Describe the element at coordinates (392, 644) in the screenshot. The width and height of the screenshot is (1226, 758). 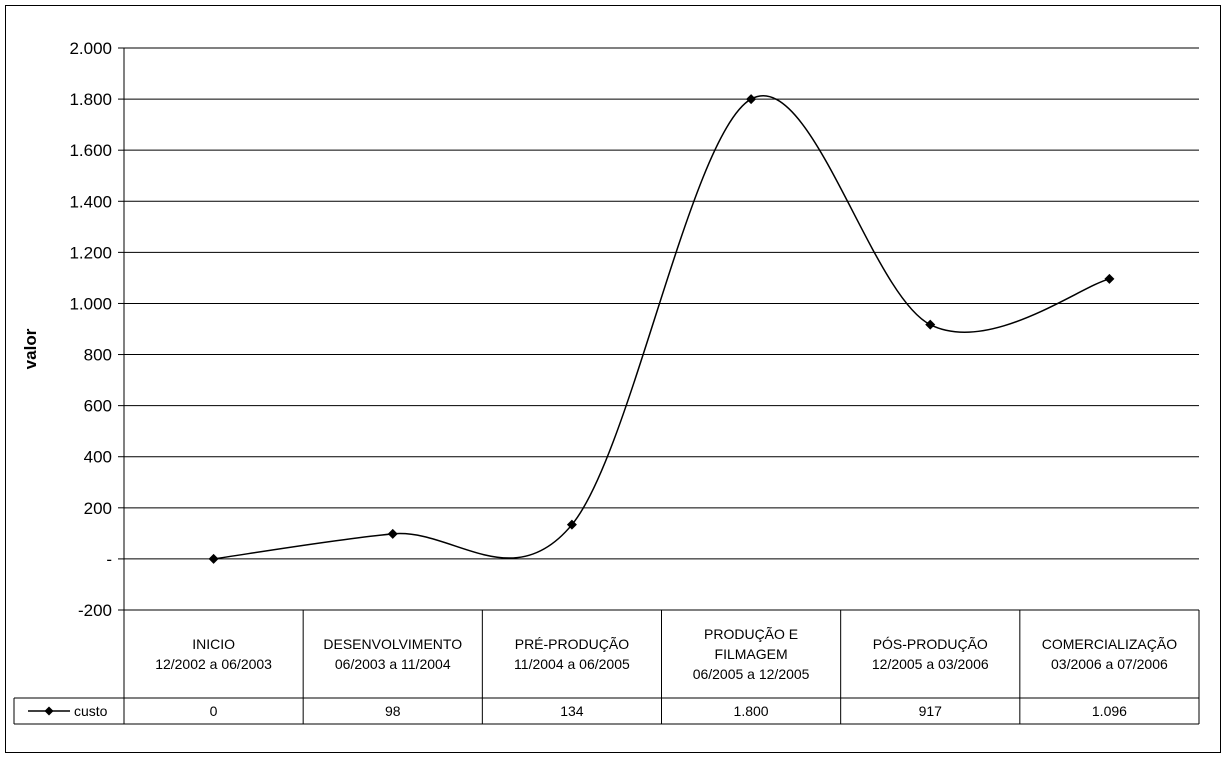
I see `x-category-label: DESENVOLVIMENTO` at that location.